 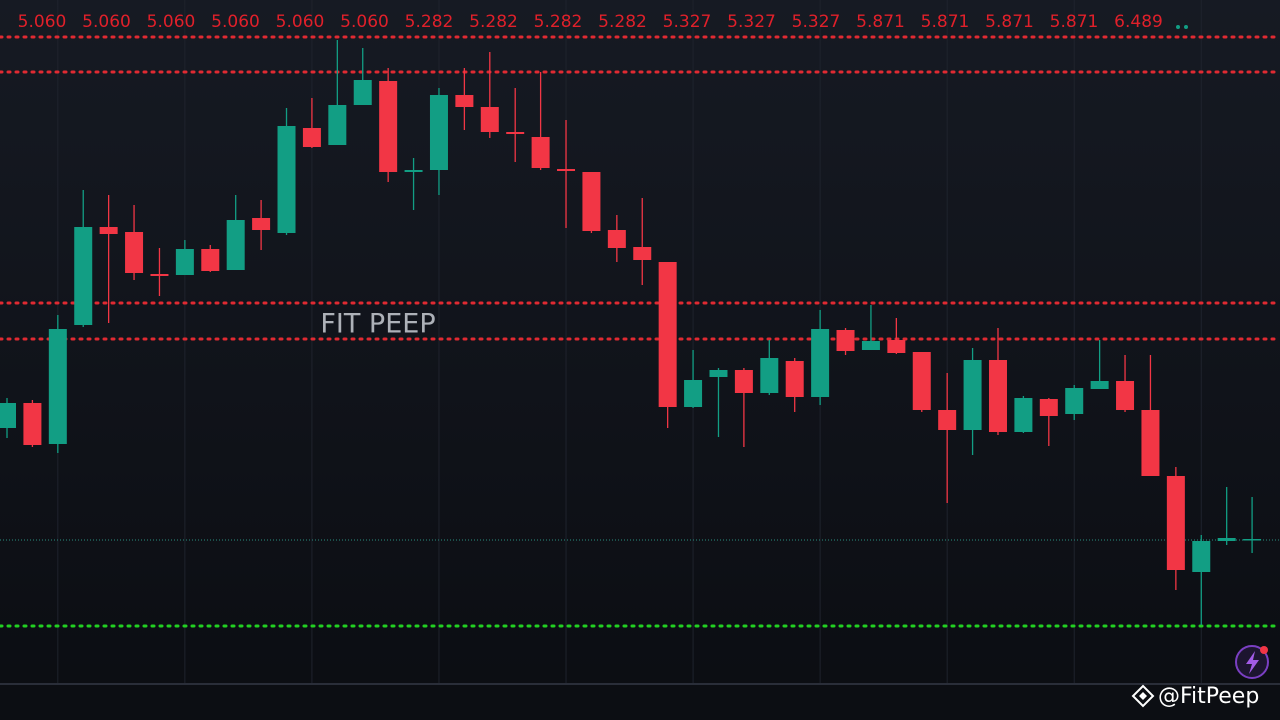 What do you see at coordinates (1264, 650) in the screenshot?
I see `icon-badge` at bounding box center [1264, 650].